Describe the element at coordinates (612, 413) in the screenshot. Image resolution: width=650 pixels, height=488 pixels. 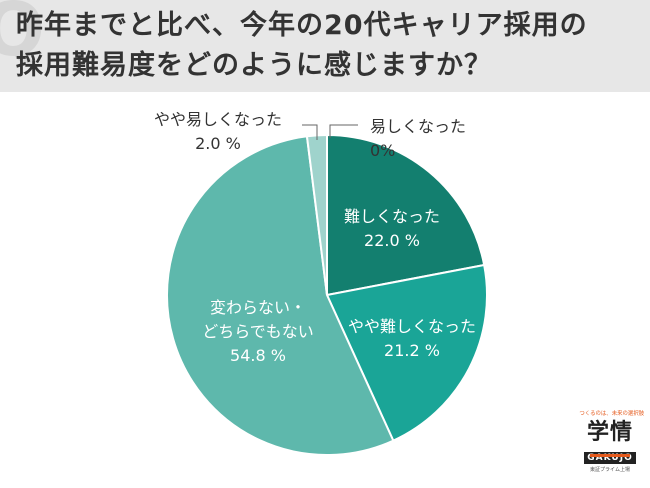
I see `brand-tagline: つくるのは、未来の選択肢` at that location.